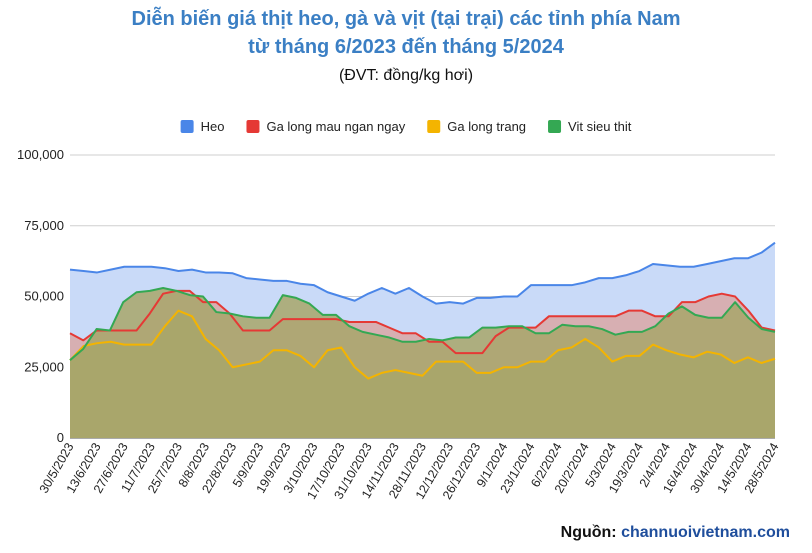 The width and height of the screenshot is (812, 553). Describe the element at coordinates (600, 126) in the screenshot. I see `legend-label: Vit sieu thit` at that location.